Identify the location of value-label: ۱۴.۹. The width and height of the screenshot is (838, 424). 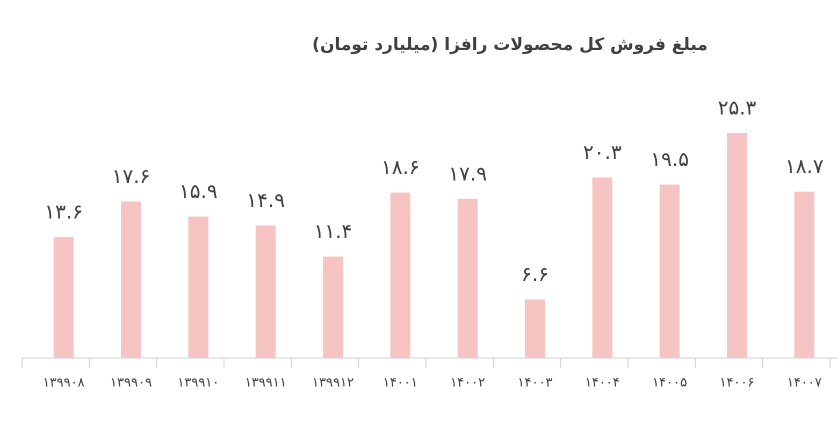
(265, 200).